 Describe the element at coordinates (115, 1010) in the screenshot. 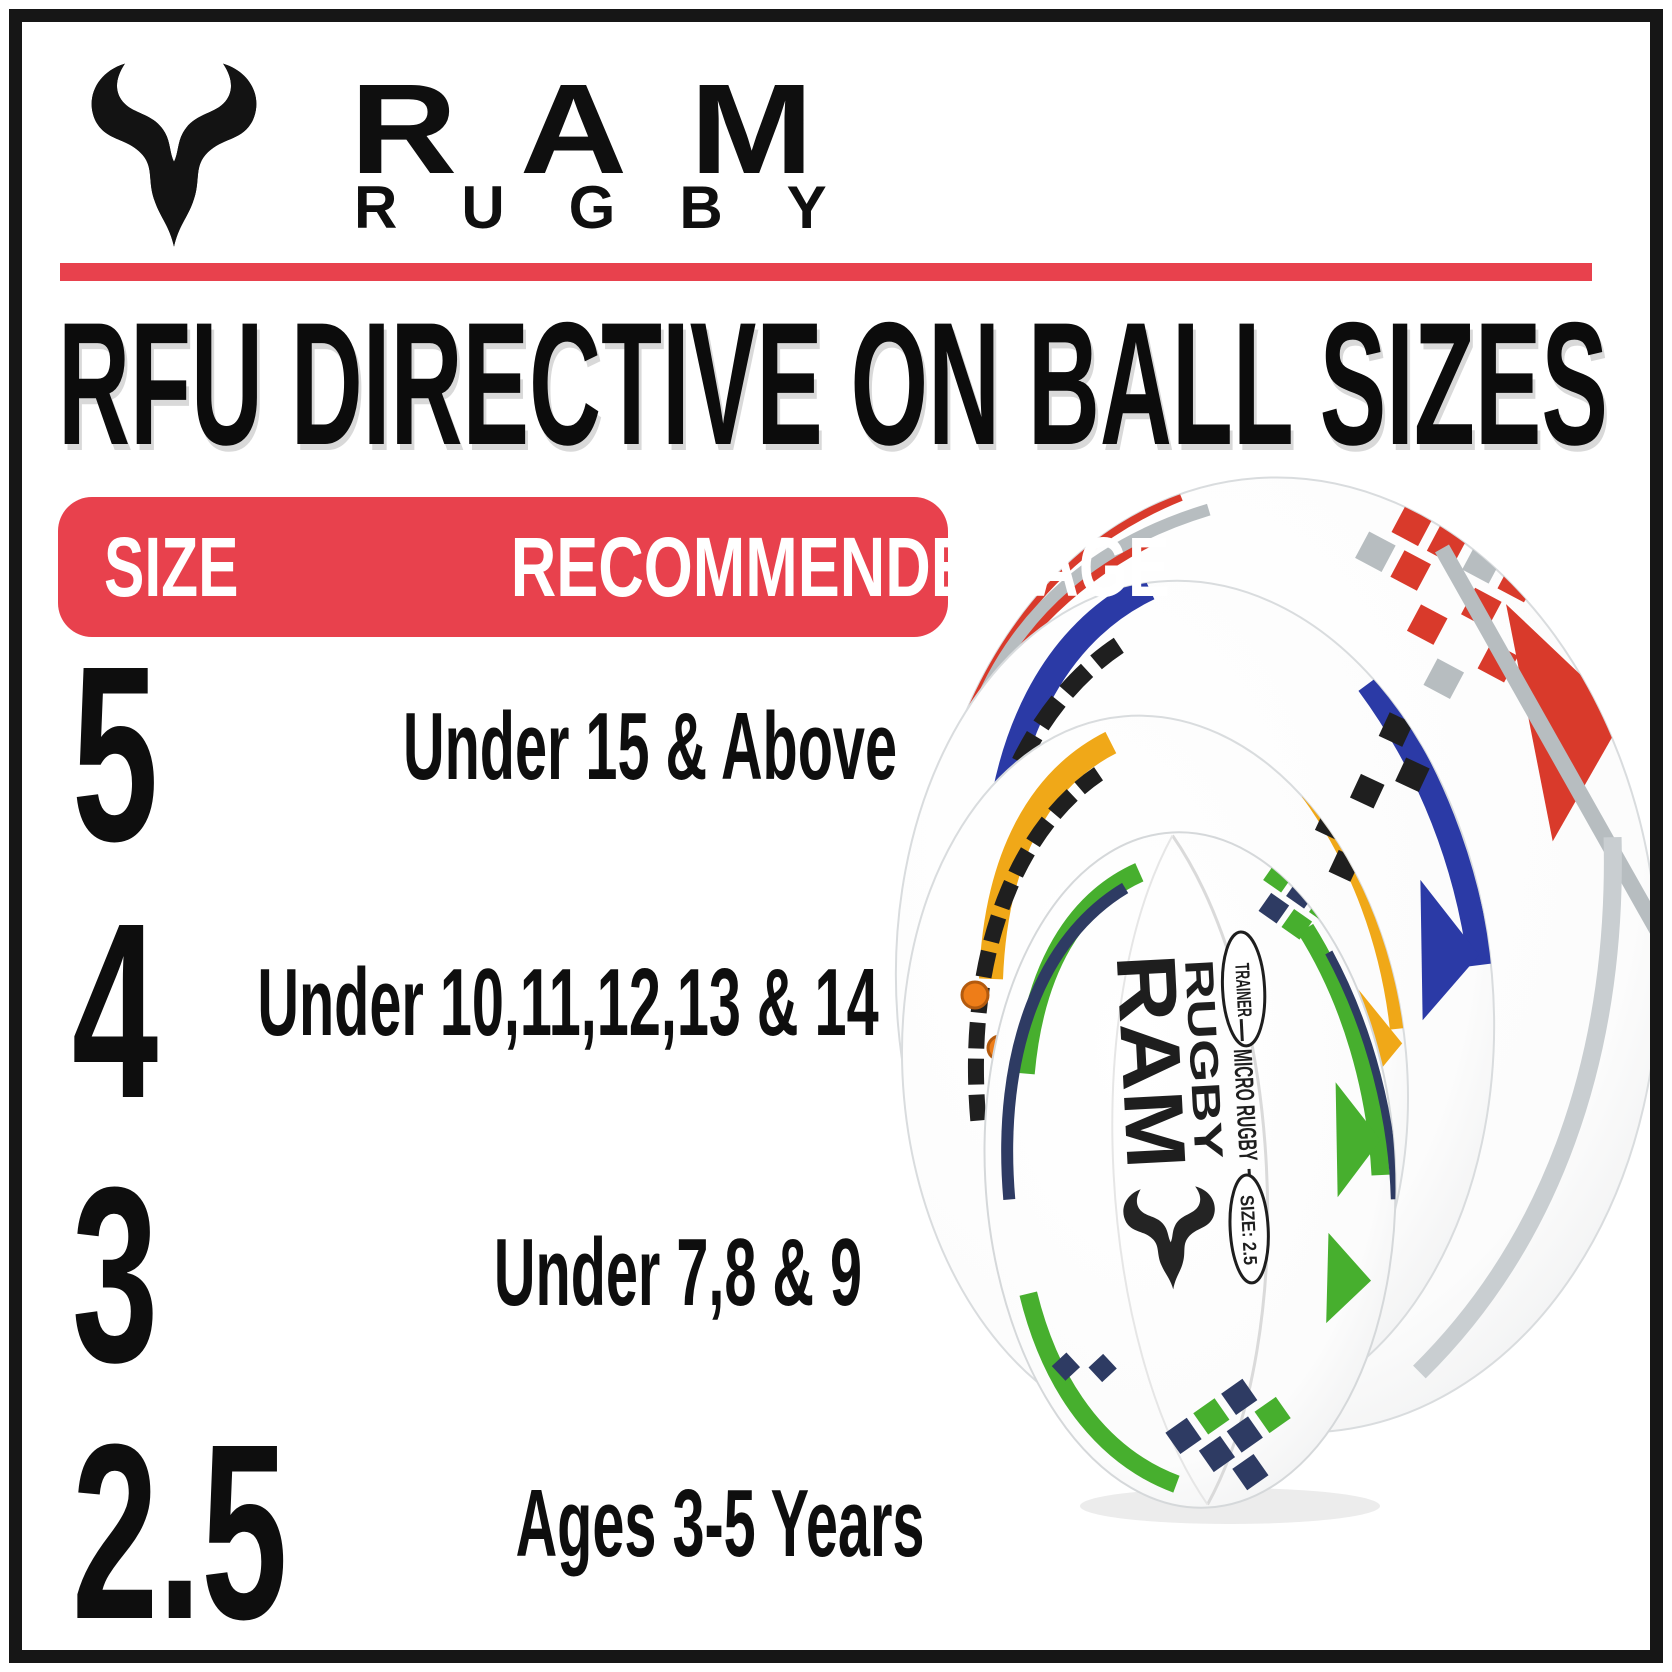

I see `size-value: 4` at that location.